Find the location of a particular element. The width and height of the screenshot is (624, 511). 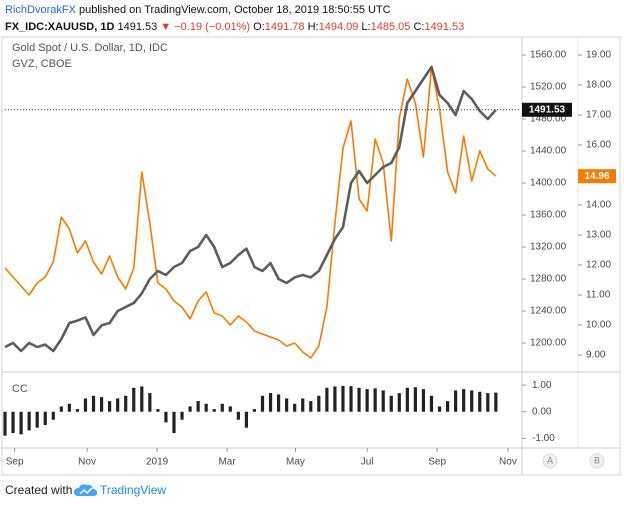

ohlc-label: H: is located at coordinates (313, 27).